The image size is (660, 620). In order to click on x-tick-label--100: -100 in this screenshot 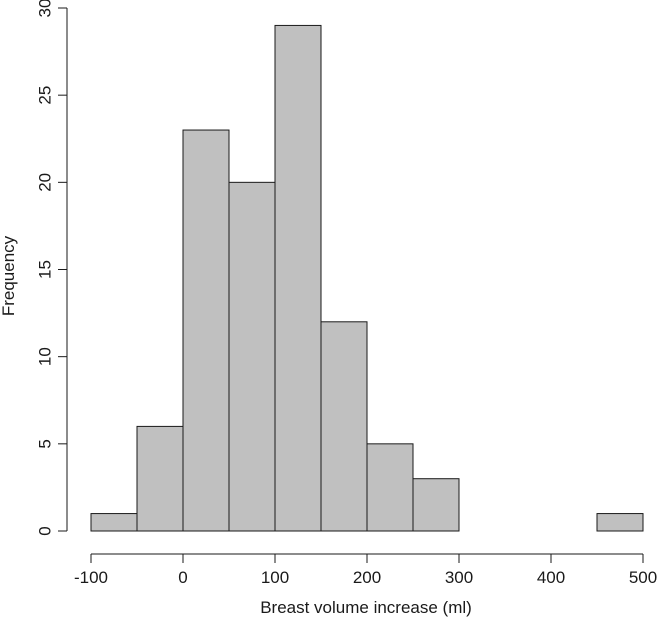, I will do `click(91, 577)`.